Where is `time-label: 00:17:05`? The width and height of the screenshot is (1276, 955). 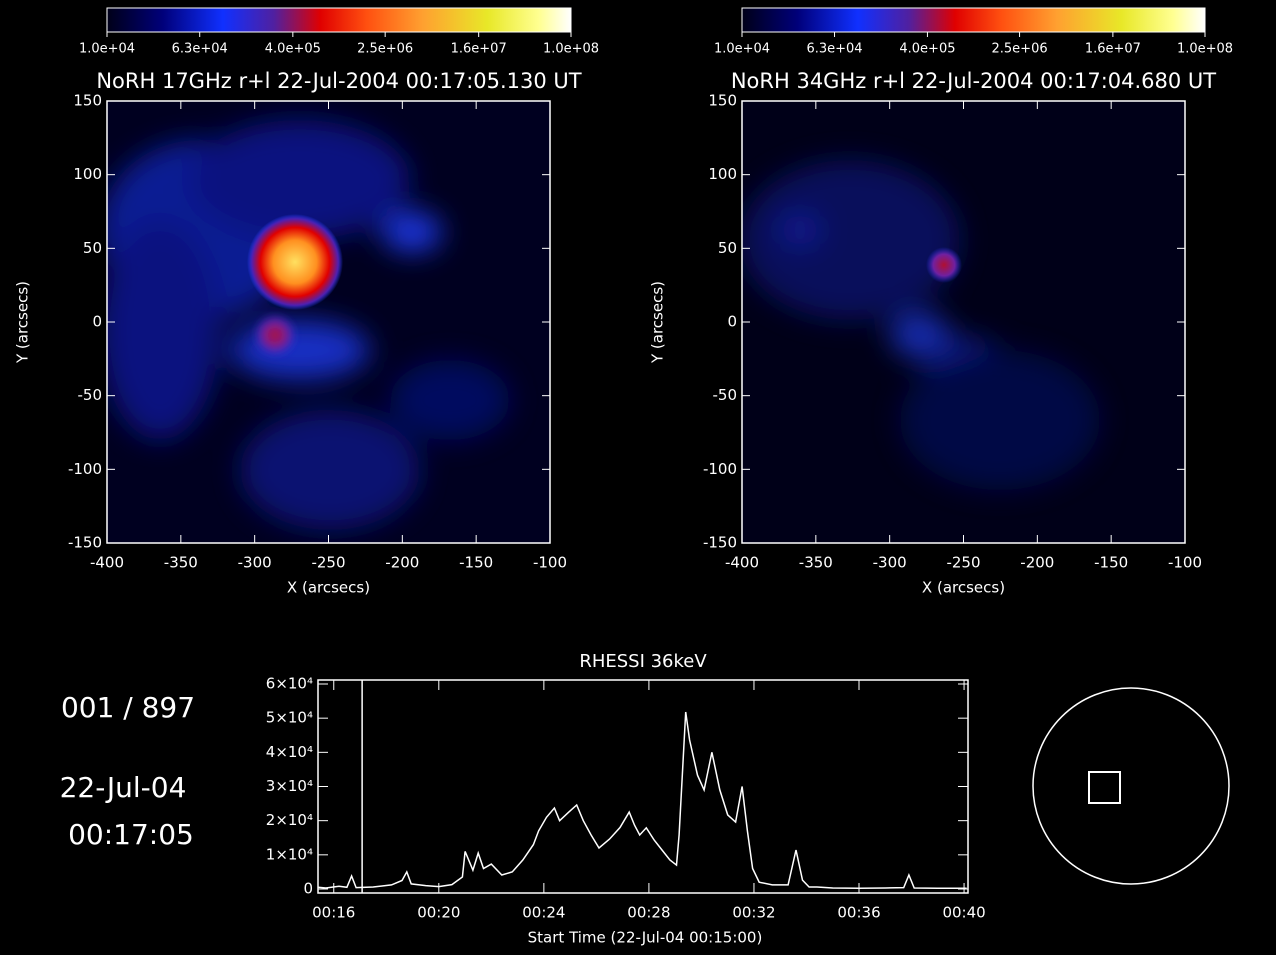 time-label: 00:17:05 is located at coordinates (131, 834).